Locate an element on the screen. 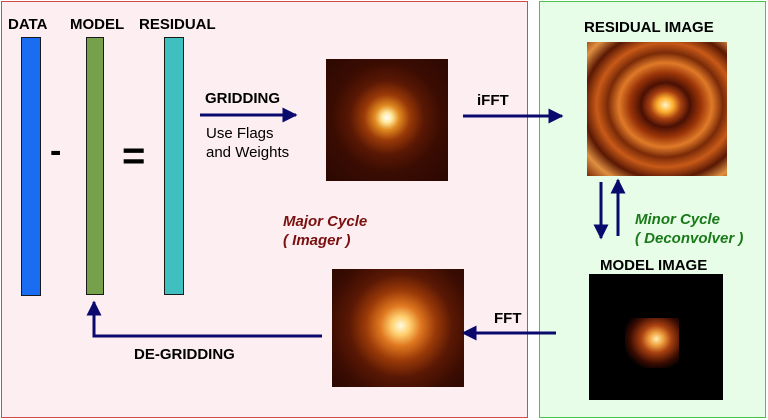  gridding-note-line1: Use Flags is located at coordinates (240, 133).